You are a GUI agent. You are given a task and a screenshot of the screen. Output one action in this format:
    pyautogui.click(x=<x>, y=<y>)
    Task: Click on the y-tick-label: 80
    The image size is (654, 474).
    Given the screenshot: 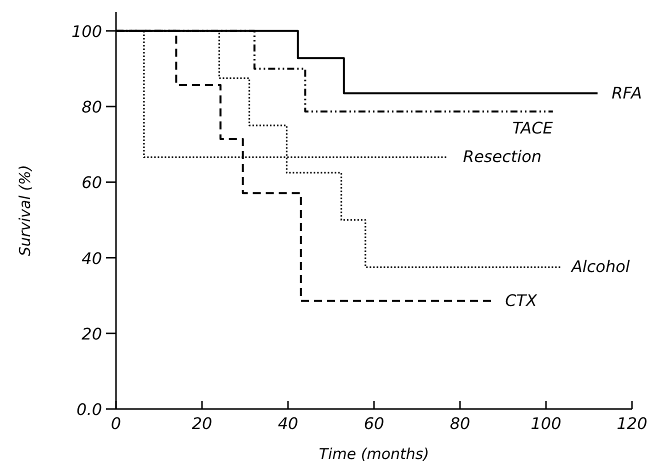 What is the action you would take?
    pyautogui.click(x=92, y=107)
    